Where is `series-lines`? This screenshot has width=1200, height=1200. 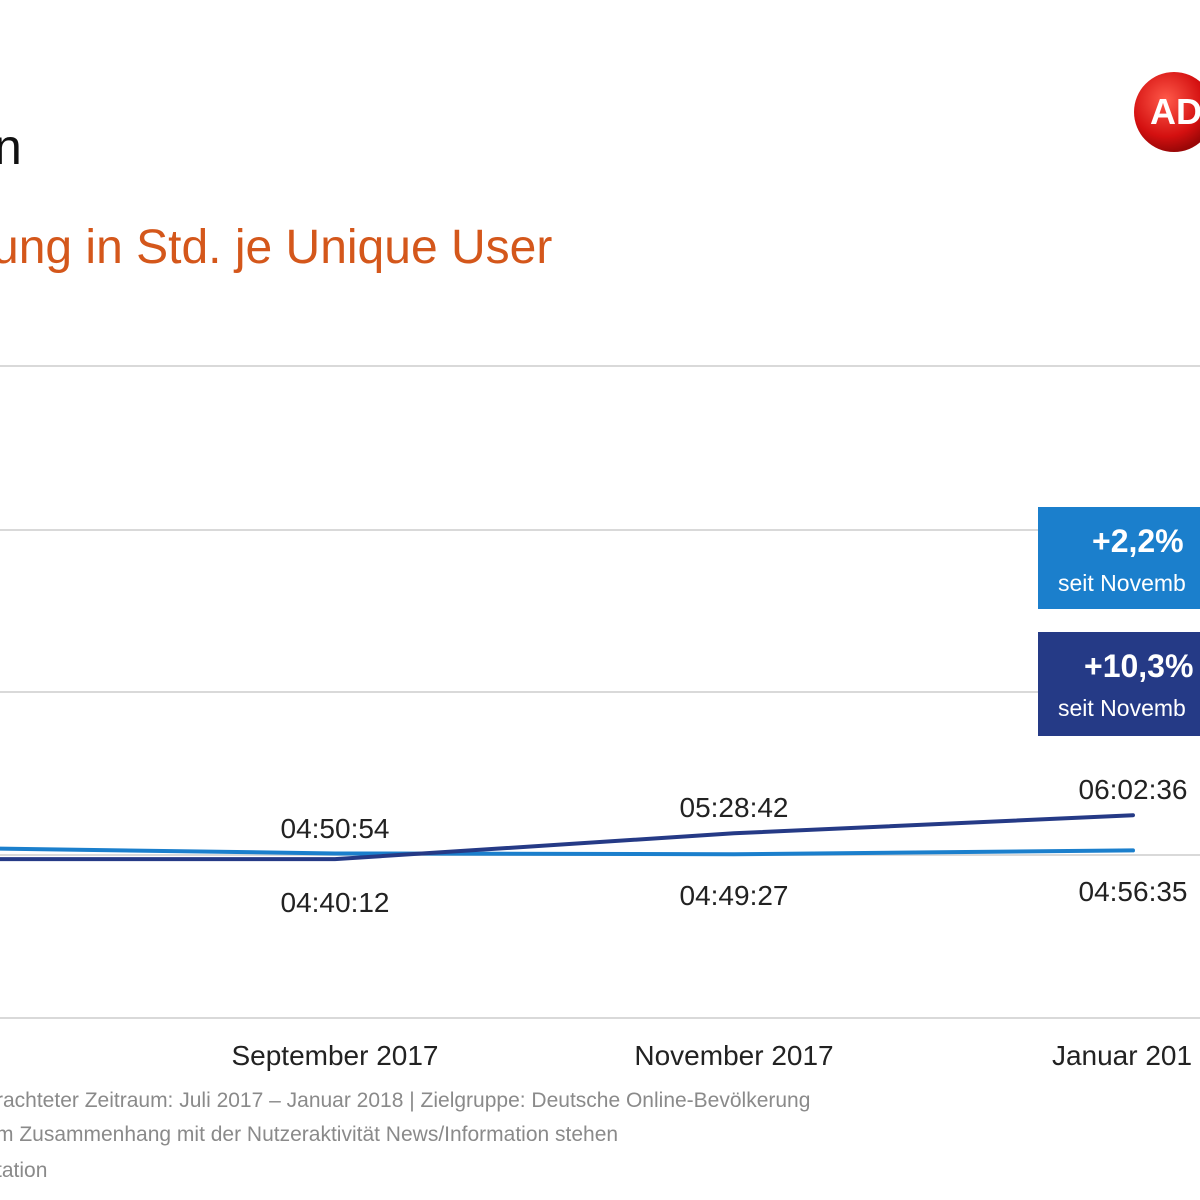
series-lines is located at coordinates (567, 837).